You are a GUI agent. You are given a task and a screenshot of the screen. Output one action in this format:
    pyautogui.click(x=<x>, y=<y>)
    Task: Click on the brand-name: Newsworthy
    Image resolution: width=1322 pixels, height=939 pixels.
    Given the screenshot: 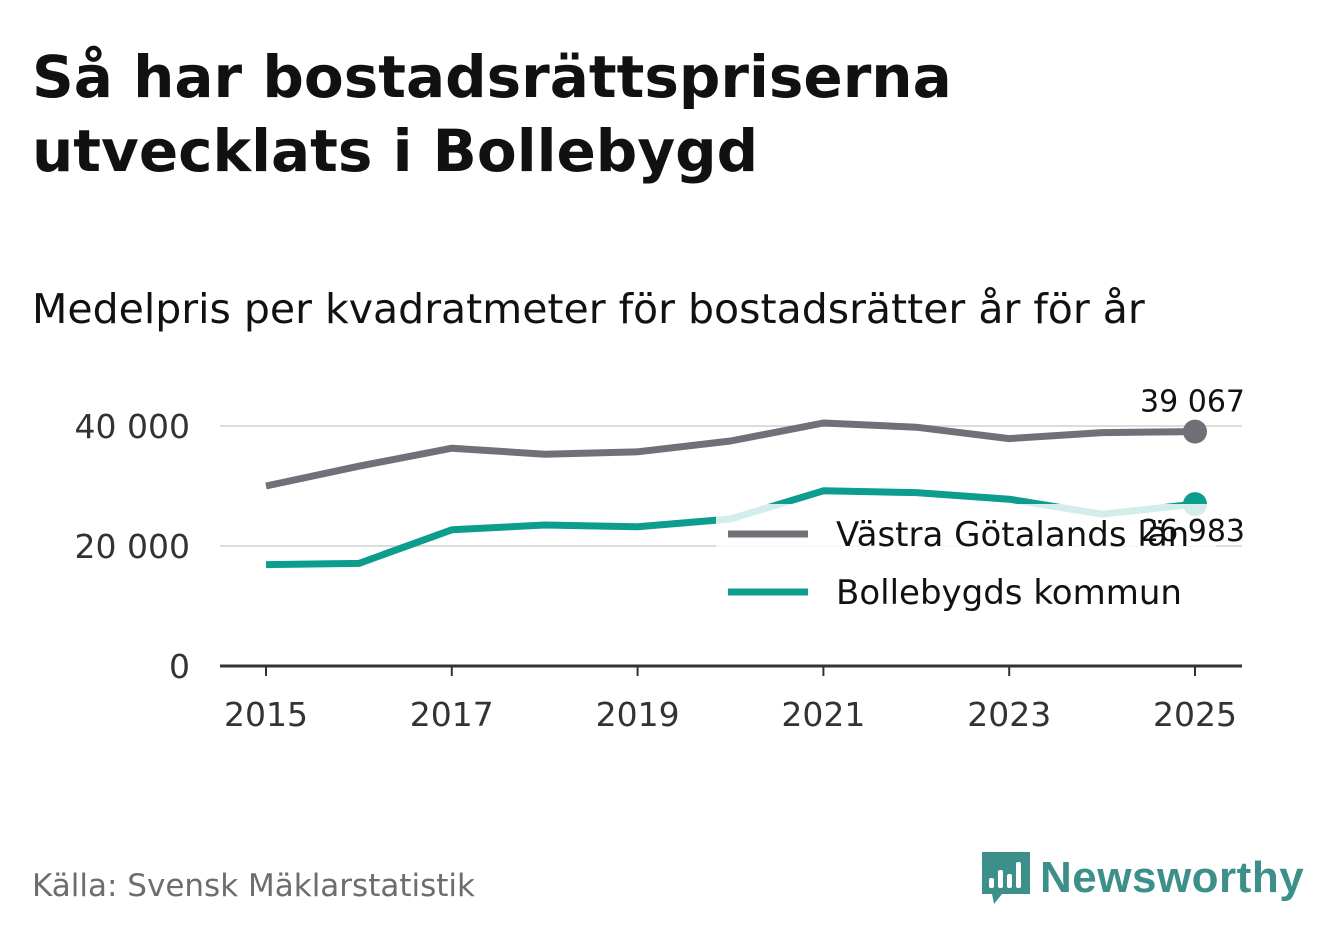 What is the action you would take?
    pyautogui.click(x=1172, y=877)
    